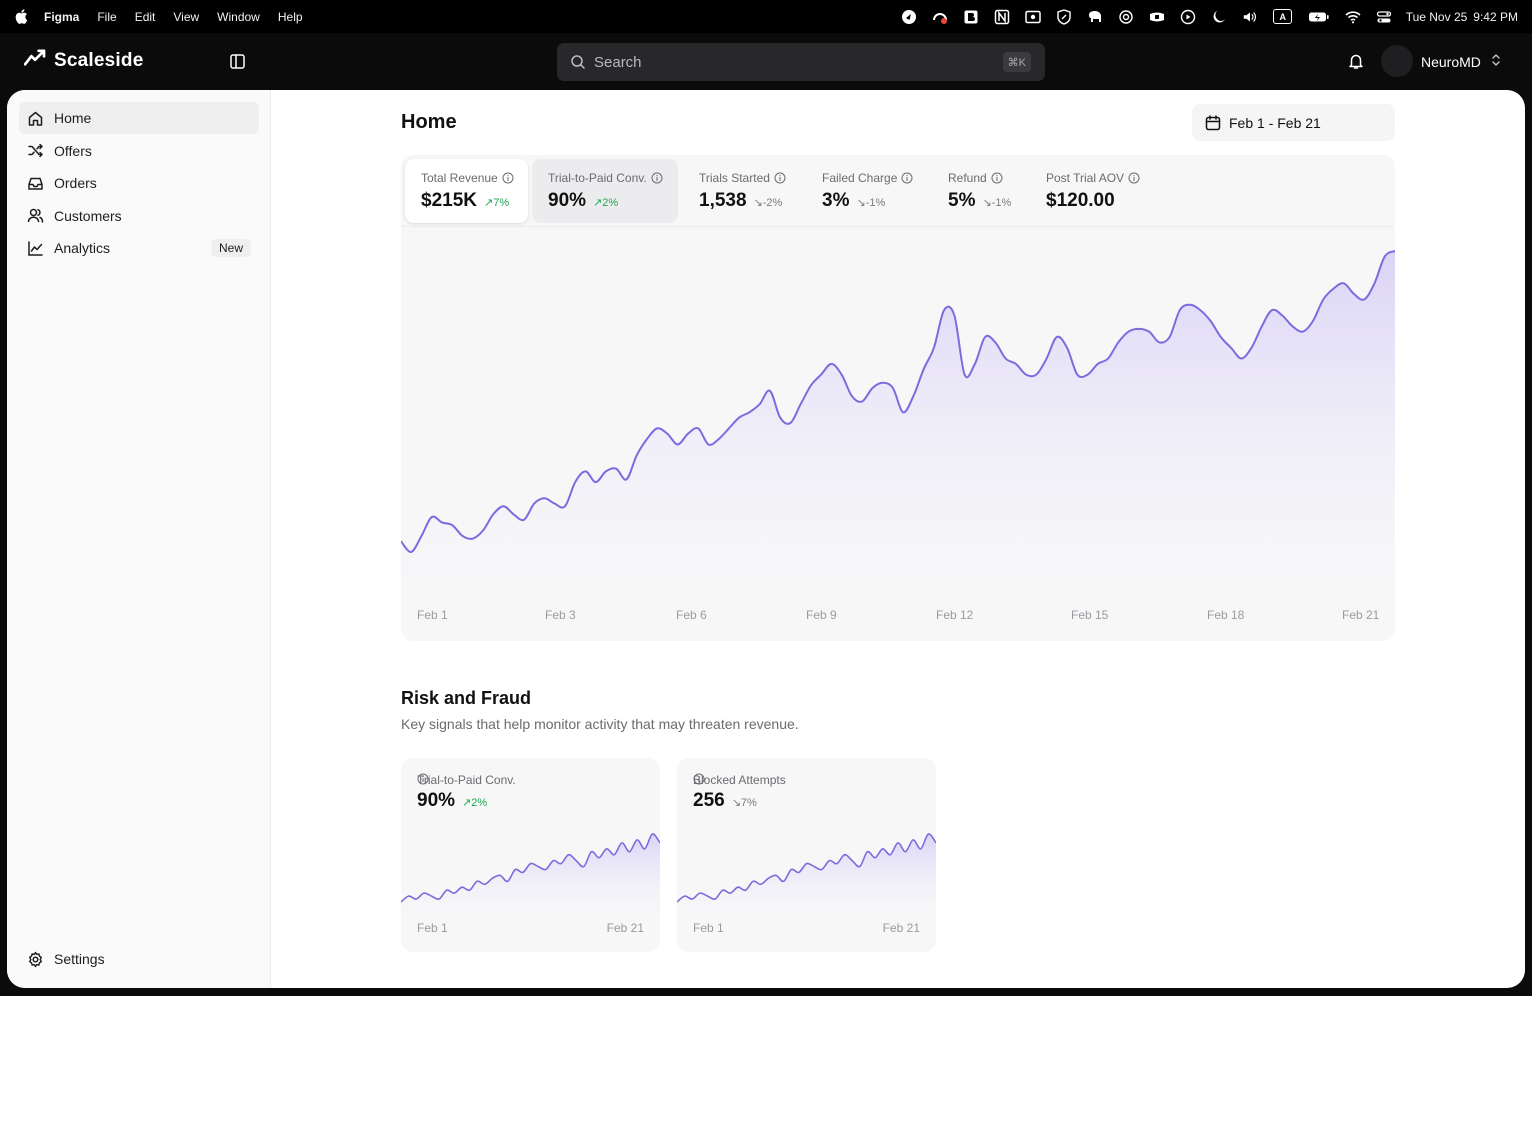 This screenshot has height=1148, width=1532. I want to click on menu-help: Help, so click(290, 16).